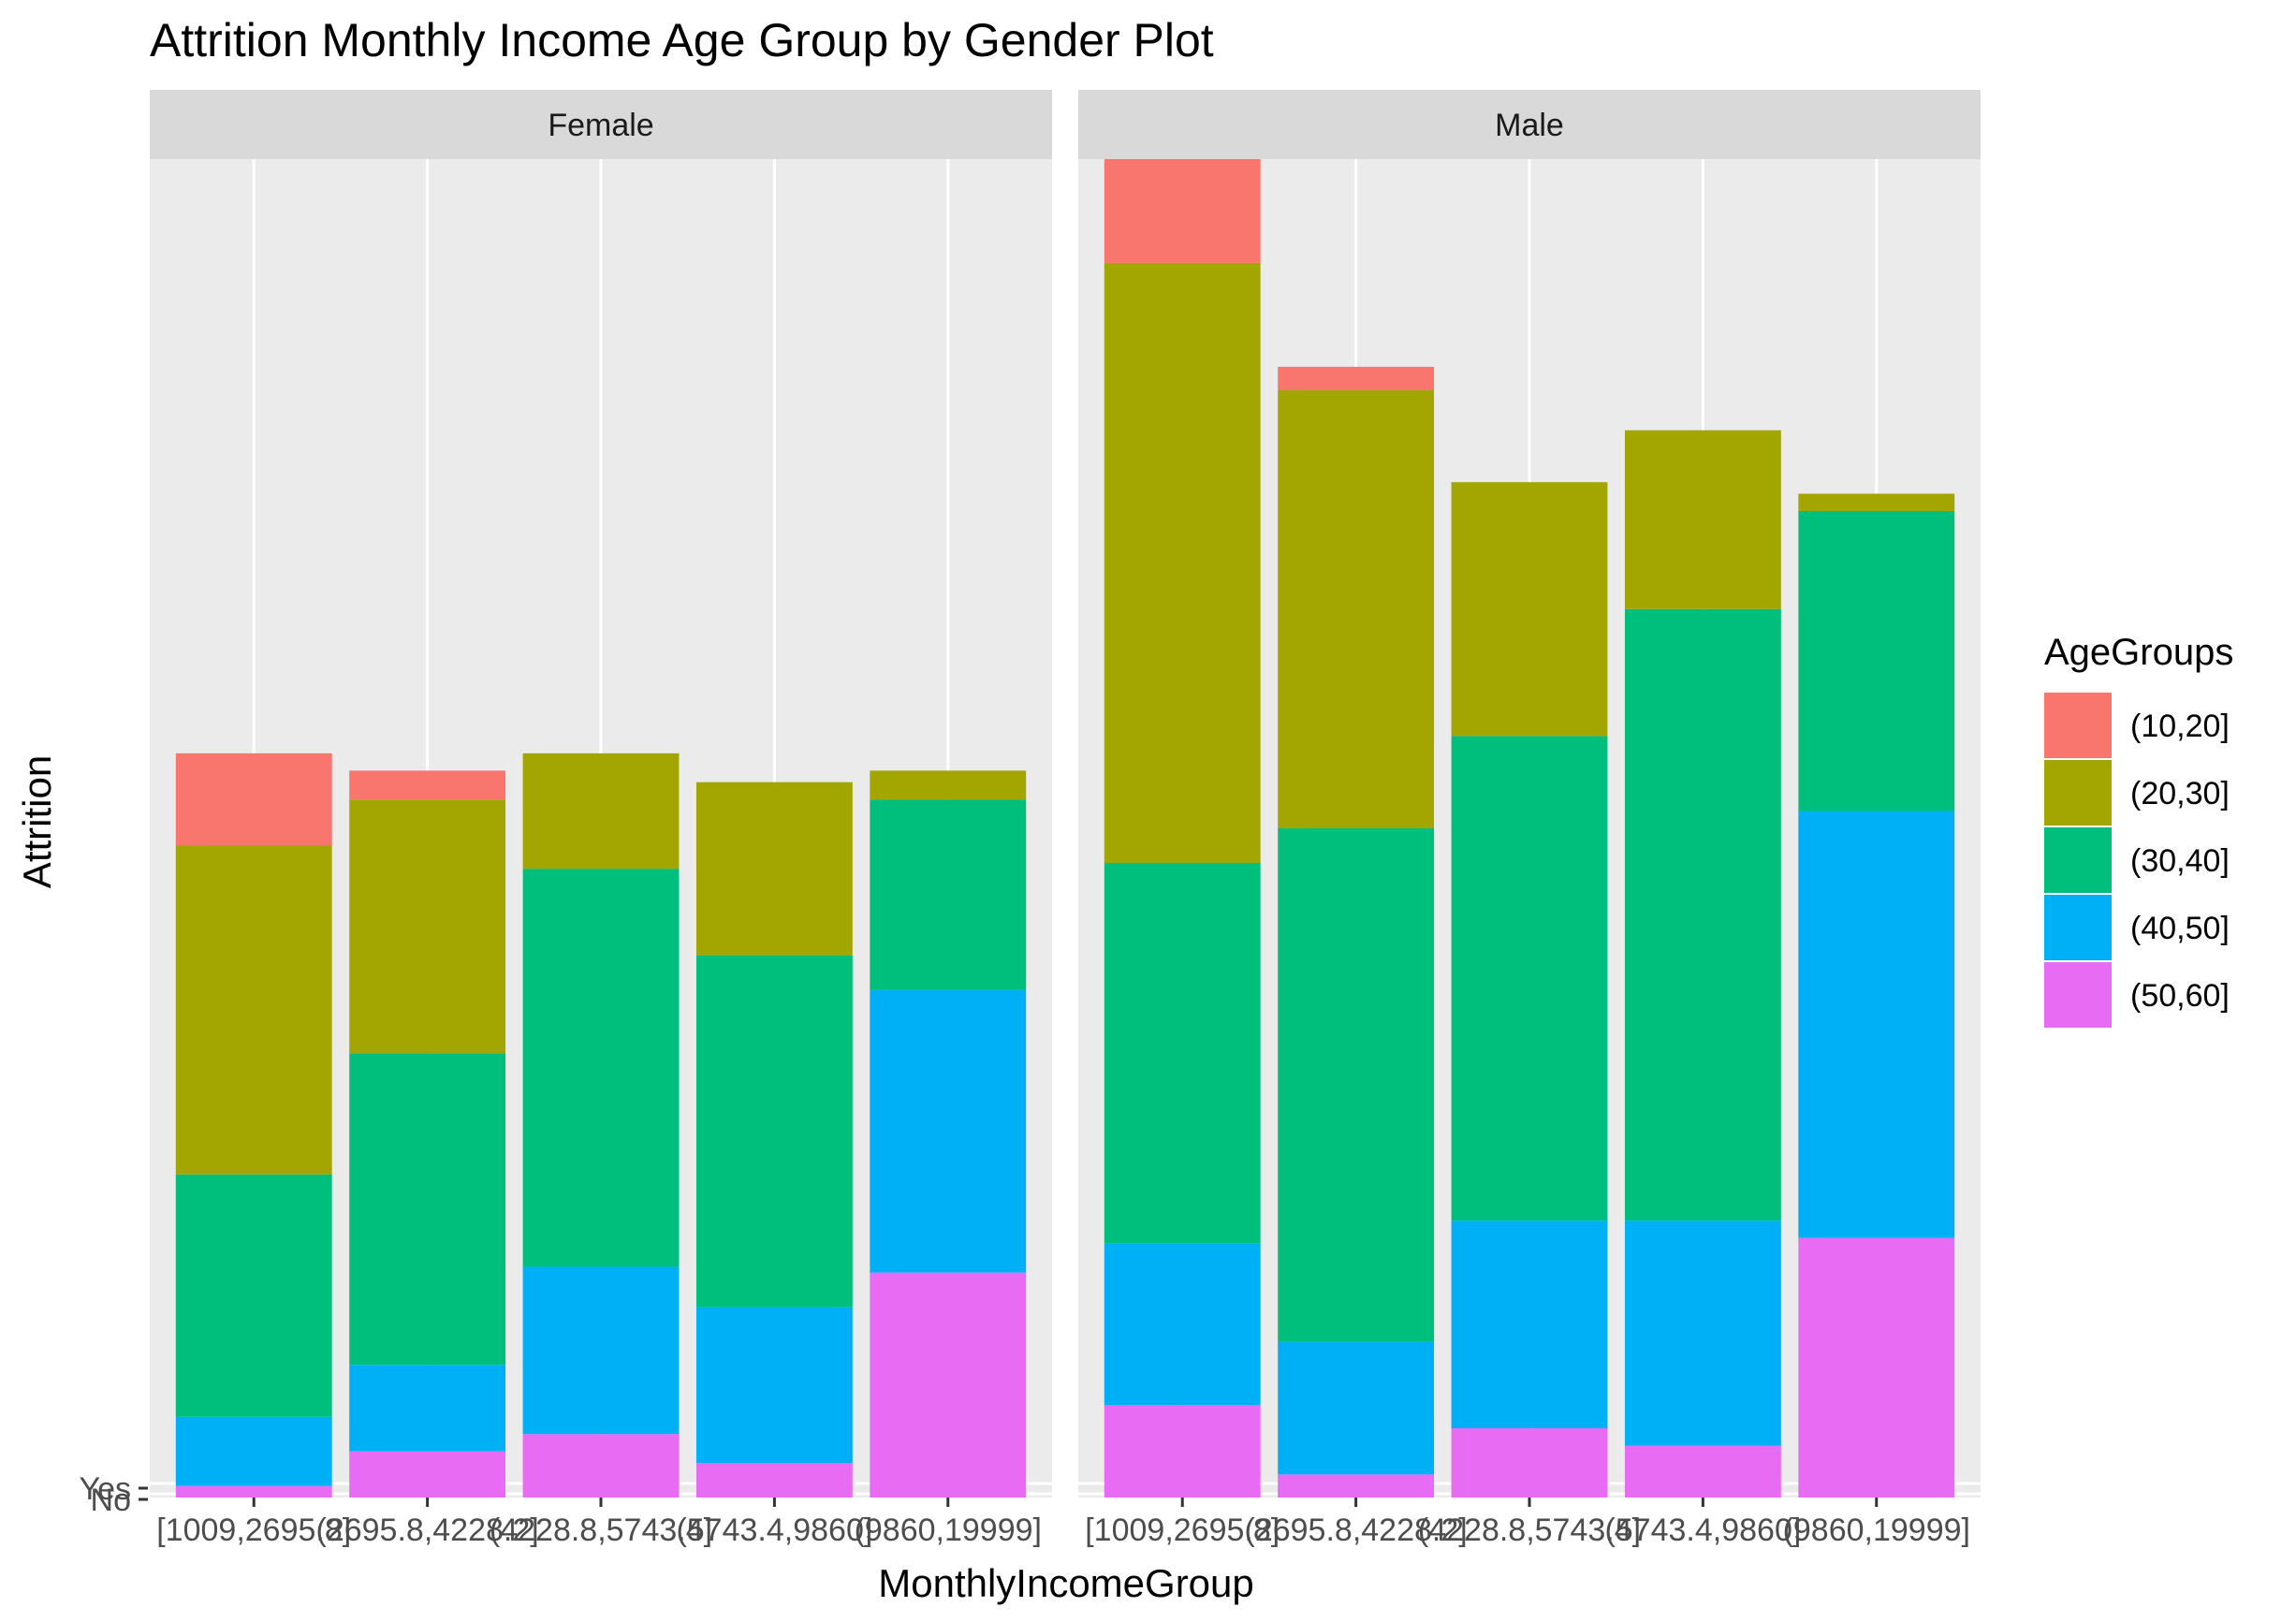  What do you see at coordinates (2180, 928) in the screenshot?
I see `legend-label: (40,50]` at bounding box center [2180, 928].